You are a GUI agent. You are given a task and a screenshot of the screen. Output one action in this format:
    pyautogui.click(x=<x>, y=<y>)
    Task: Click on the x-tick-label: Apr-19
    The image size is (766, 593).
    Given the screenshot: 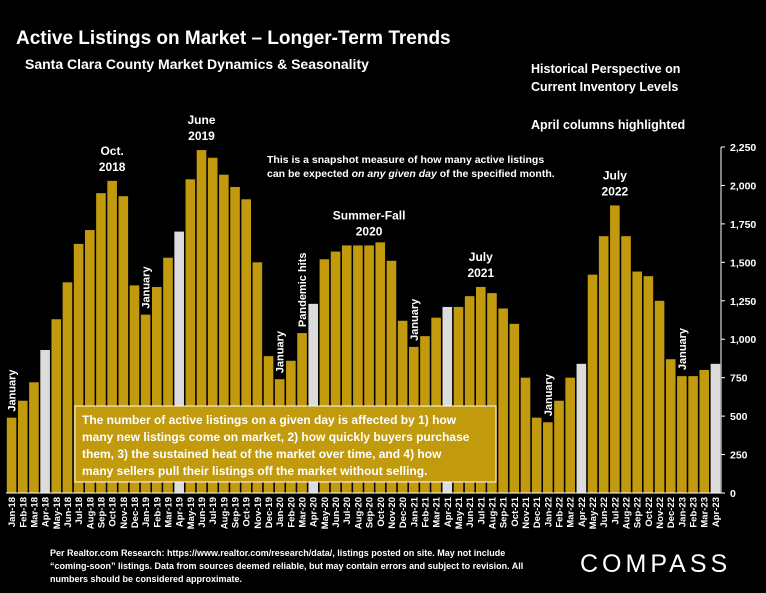 What is the action you would take?
    pyautogui.click(x=180, y=512)
    